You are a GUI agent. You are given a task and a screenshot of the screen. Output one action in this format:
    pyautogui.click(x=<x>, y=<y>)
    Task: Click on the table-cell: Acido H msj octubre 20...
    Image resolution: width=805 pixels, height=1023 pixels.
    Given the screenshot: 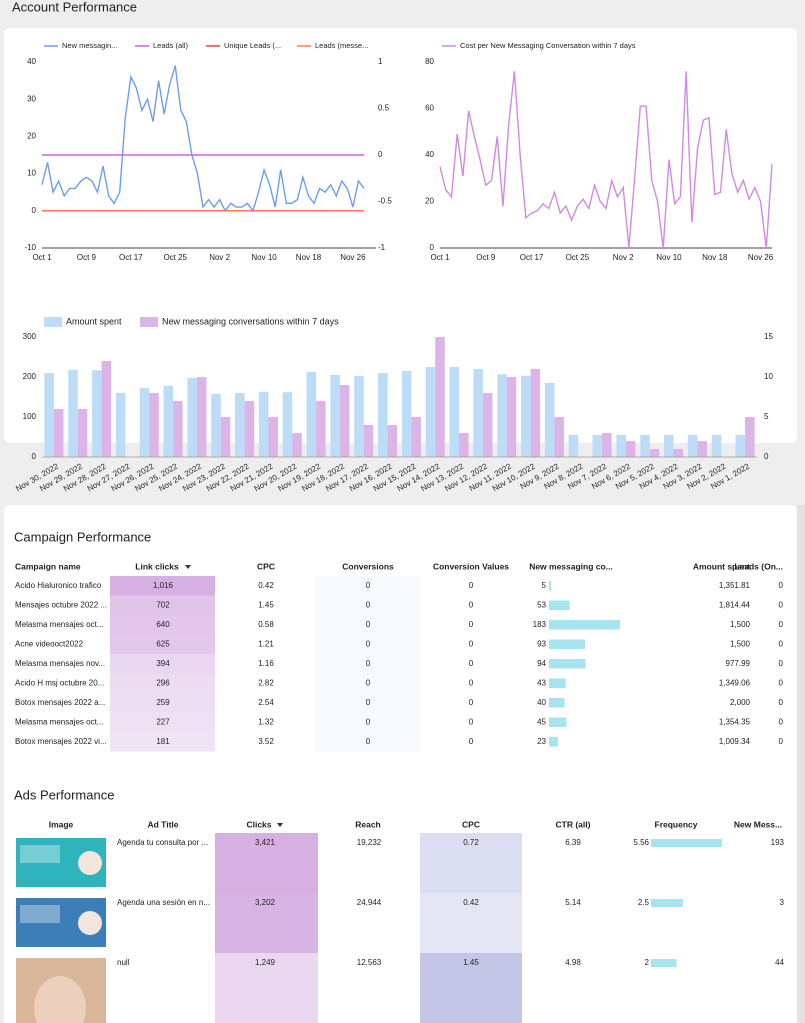 What is the action you would take?
    pyautogui.click(x=59, y=682)
    